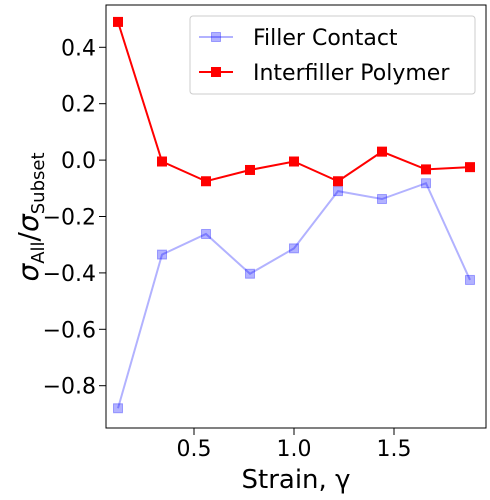  I want to click on x-tick-label: 1.5, so click(394, 449).